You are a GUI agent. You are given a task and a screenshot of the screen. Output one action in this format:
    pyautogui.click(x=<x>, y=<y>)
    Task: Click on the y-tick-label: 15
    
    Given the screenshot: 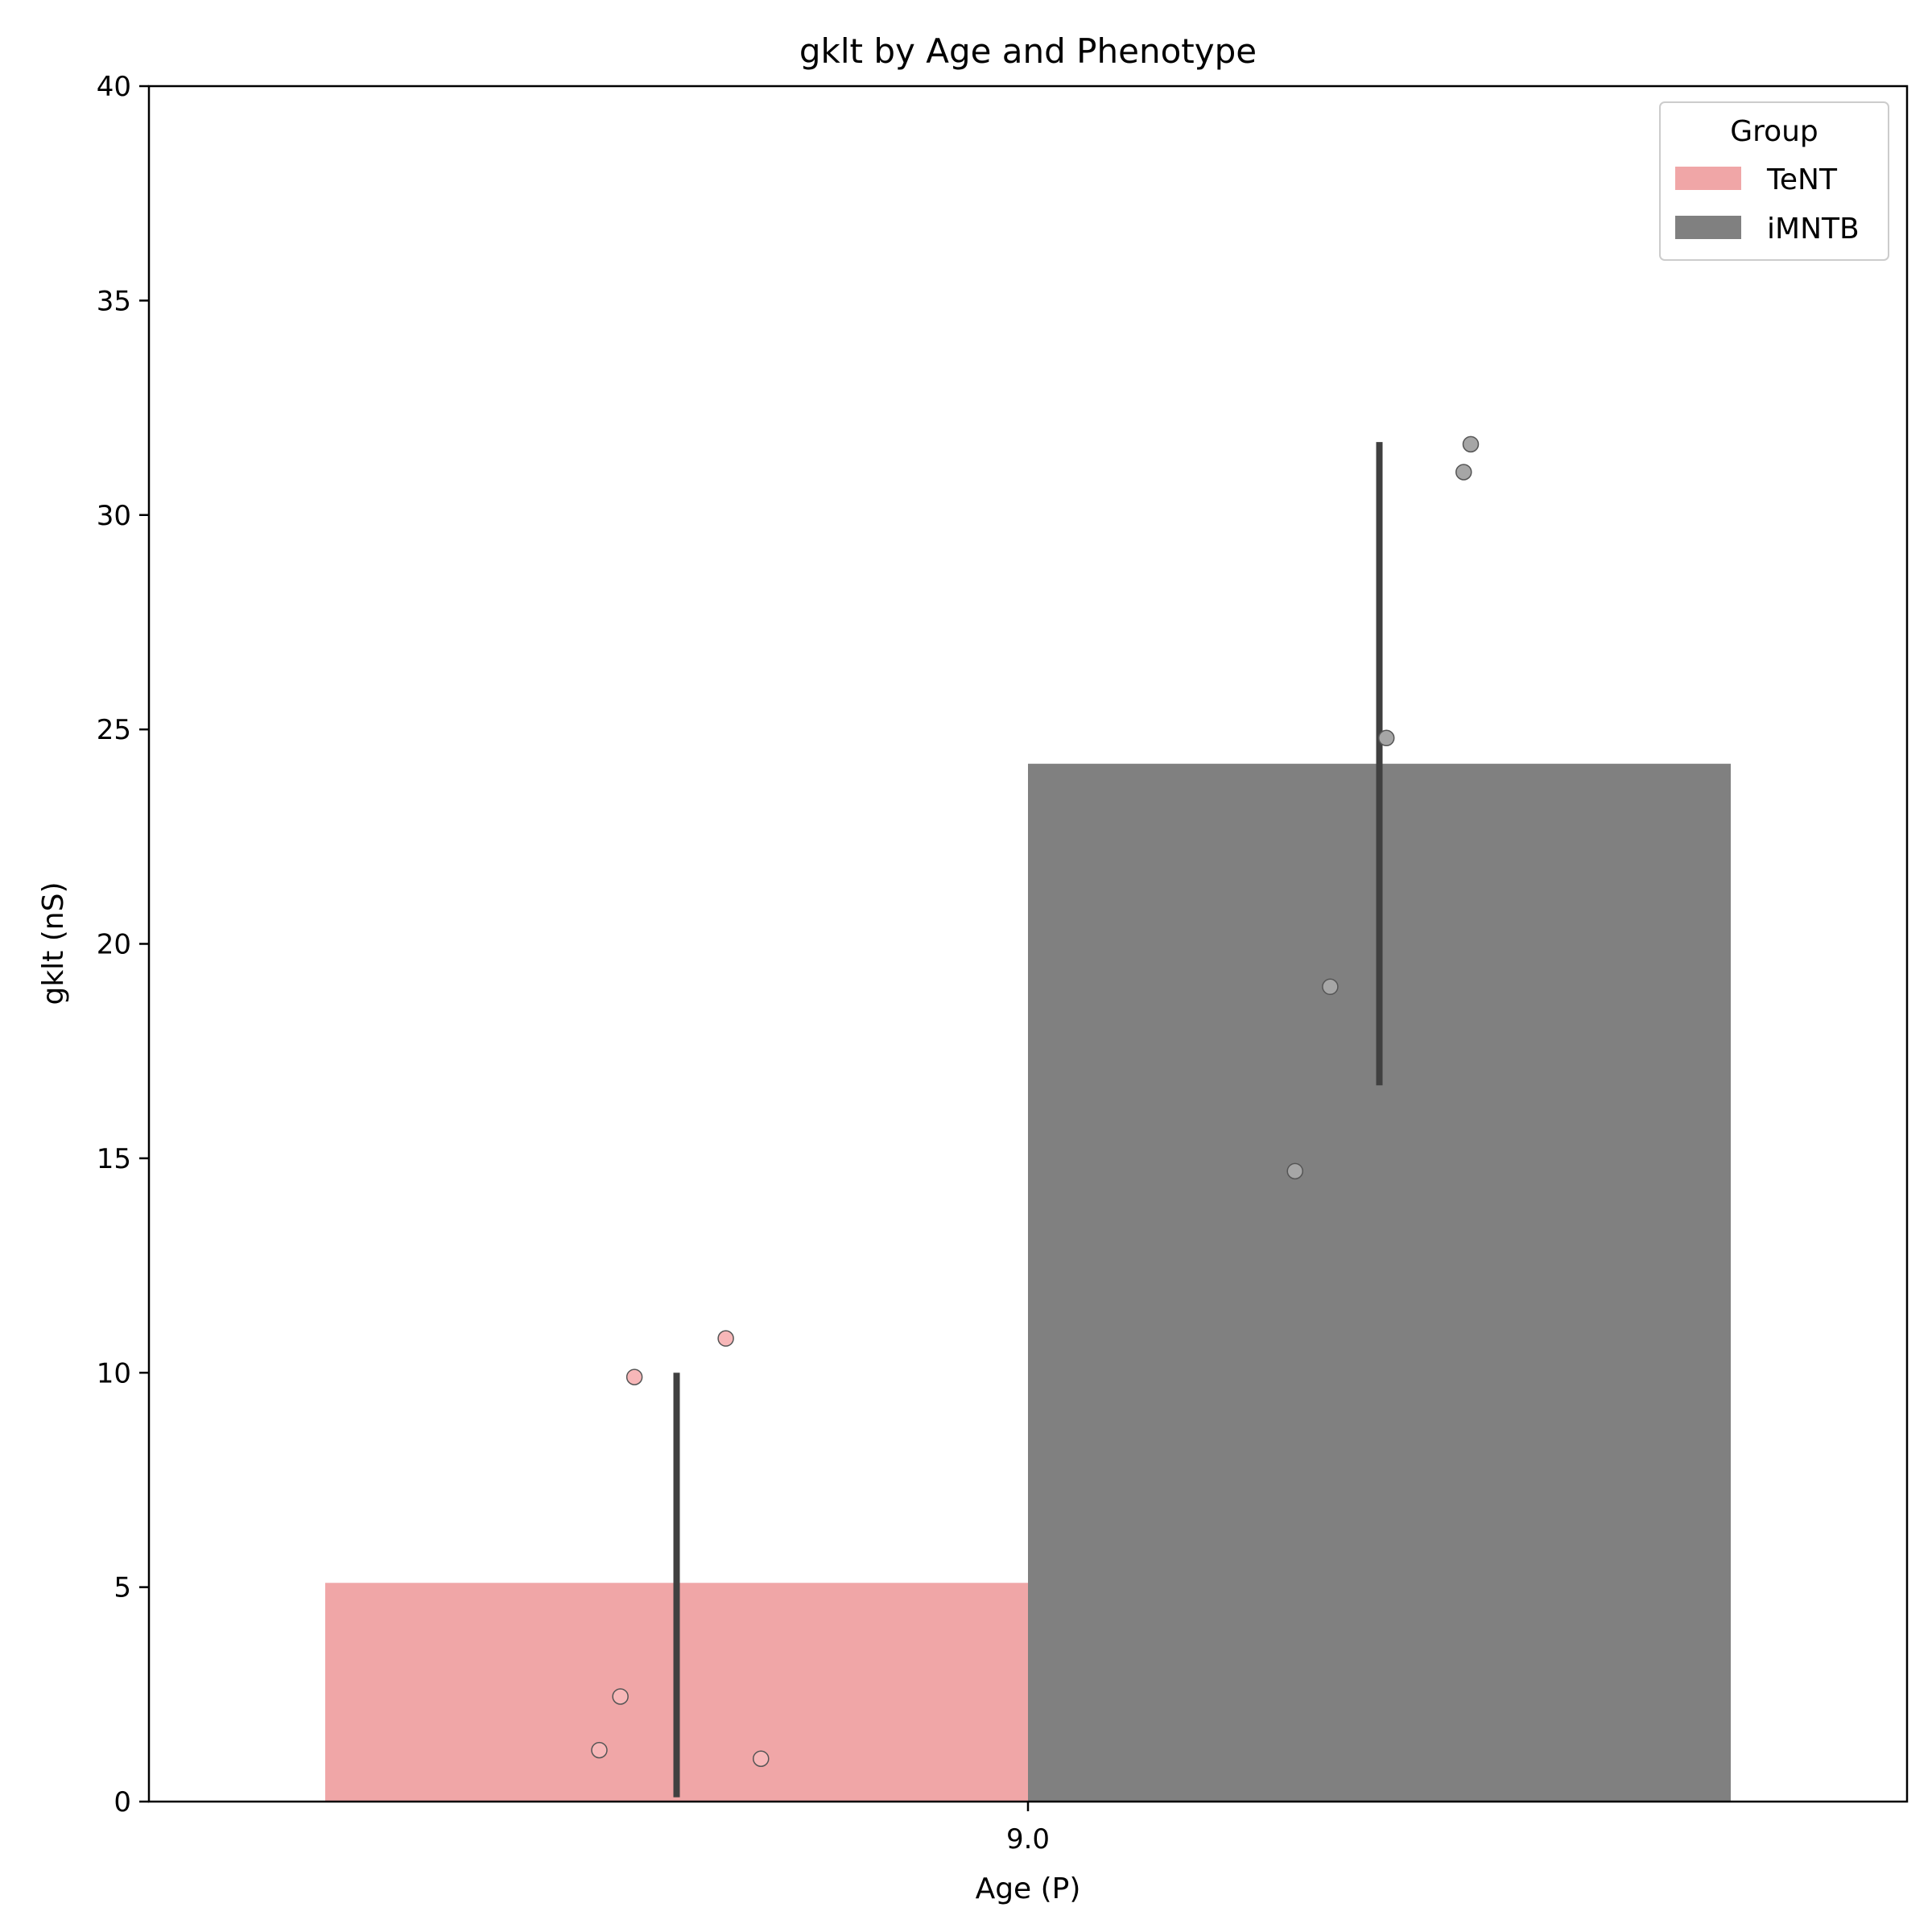 What is the action you would take?
    pyautogui.click(x=114, y=1159)
    